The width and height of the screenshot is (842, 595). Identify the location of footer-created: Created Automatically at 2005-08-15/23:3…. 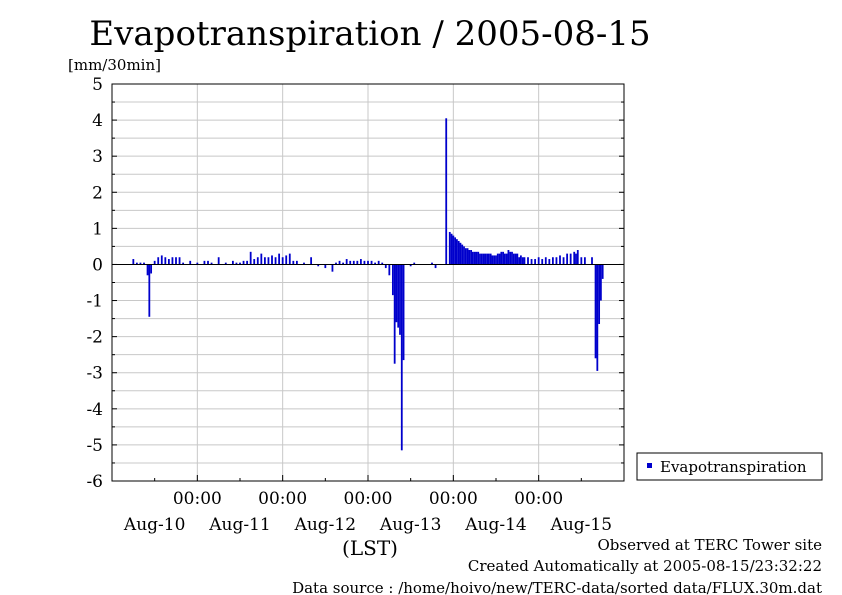
(645, 566).